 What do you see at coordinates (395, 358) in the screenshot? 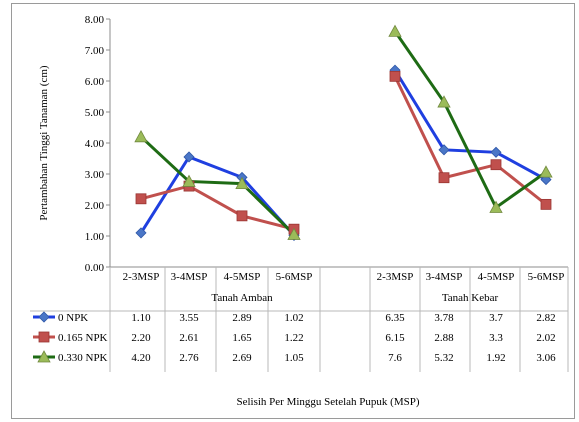
I see `data-table-cell: 7.6` at bounding box center [395, 358].